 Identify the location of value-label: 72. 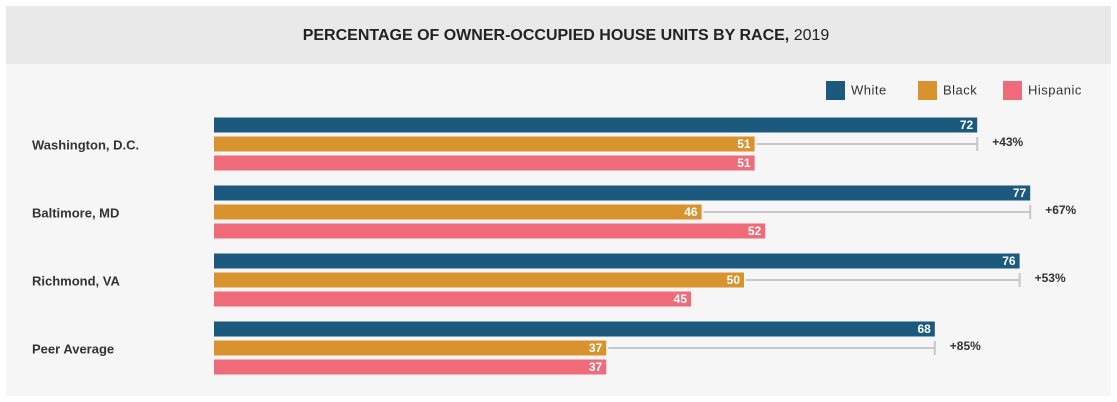
(967, 125).